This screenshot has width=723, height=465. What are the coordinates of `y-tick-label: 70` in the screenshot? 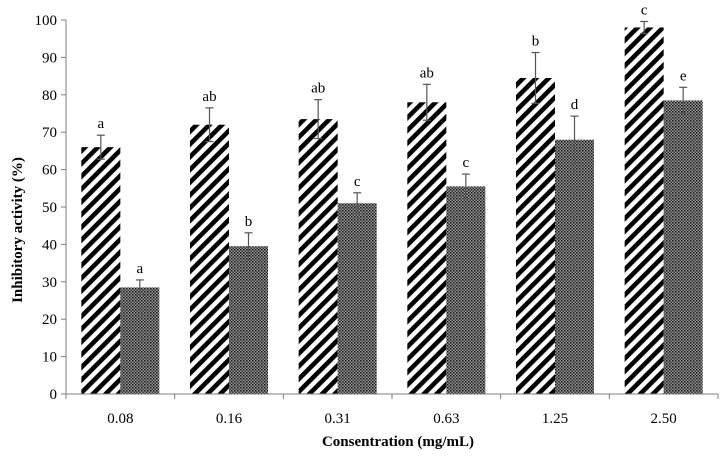 It's located at (49, 133).